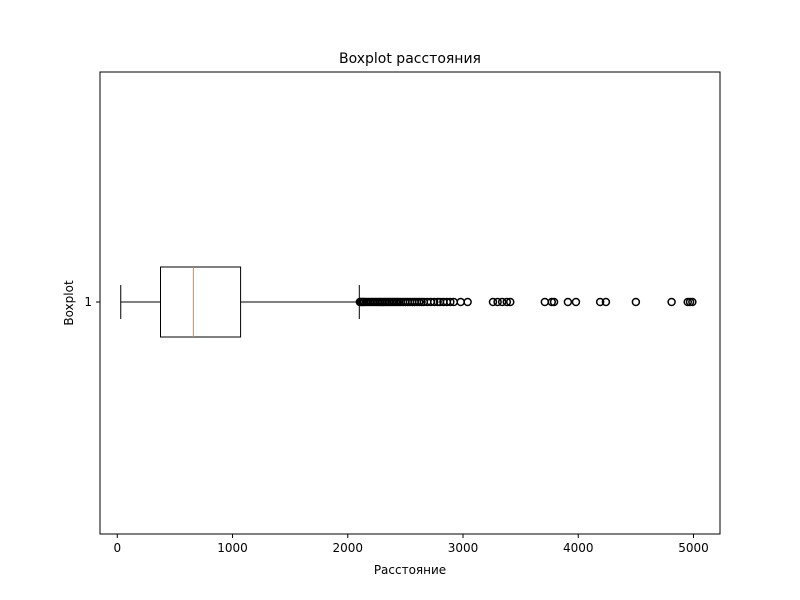  What do you see at coordinates (463, 548) in the screenshot?
I see `x-tick-label: 3000` at bounding box center [463, 548].